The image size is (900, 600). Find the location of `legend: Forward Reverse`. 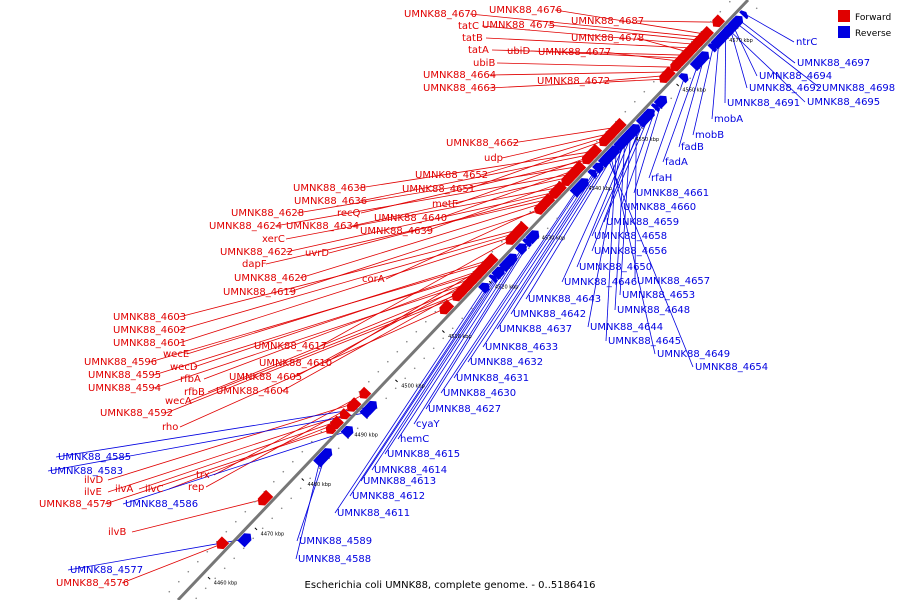

legend: Forward Reverse is located at coordinates (865, 24).